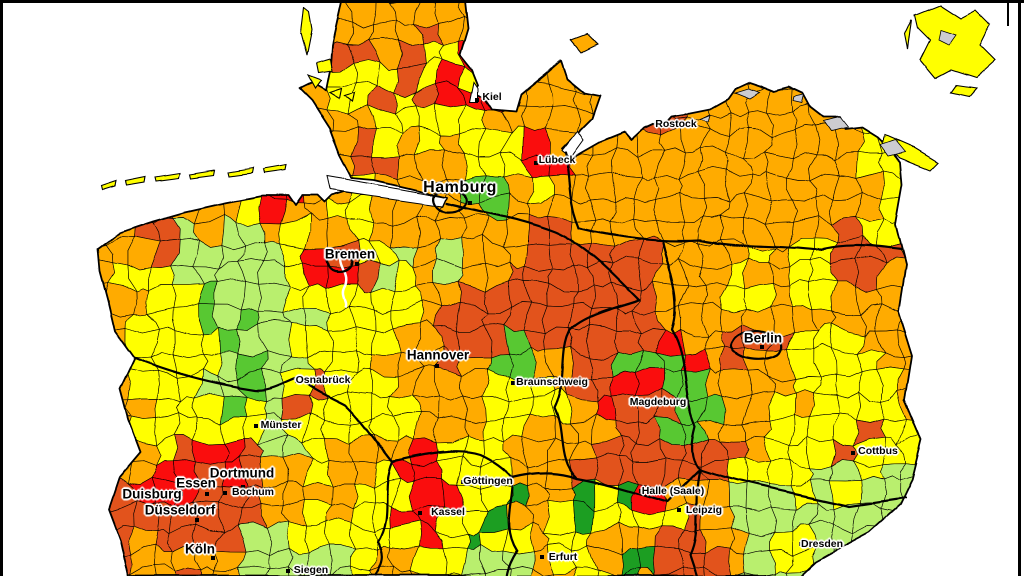 The width and height of the screenshot is (1024, 576). I want to click on map-frame-right, so click(1019, 288).